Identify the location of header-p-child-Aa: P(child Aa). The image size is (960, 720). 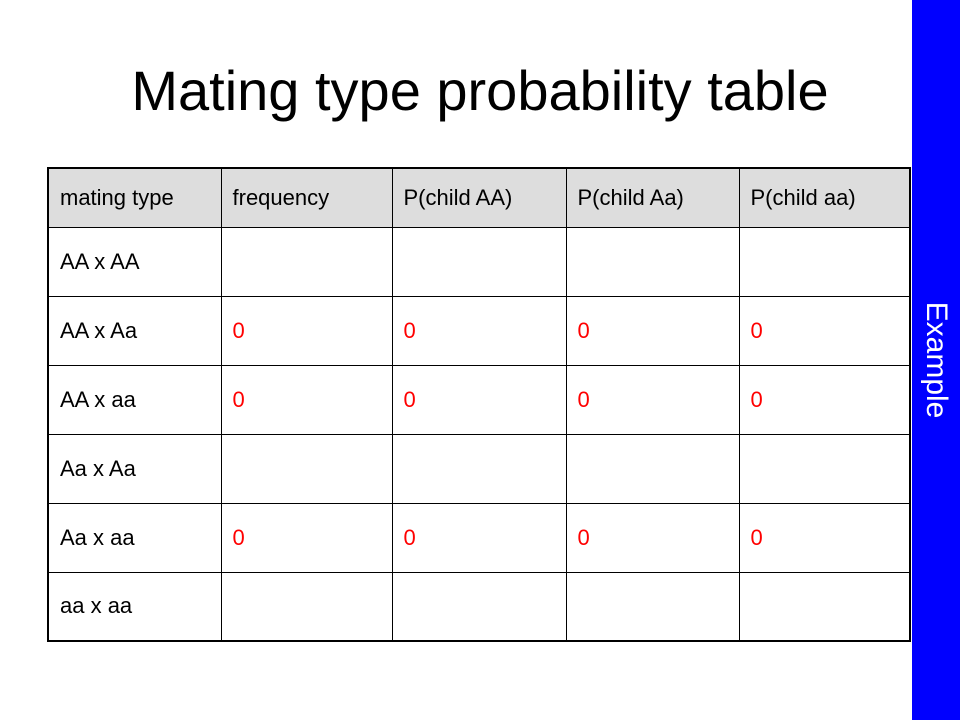
(652, 197).